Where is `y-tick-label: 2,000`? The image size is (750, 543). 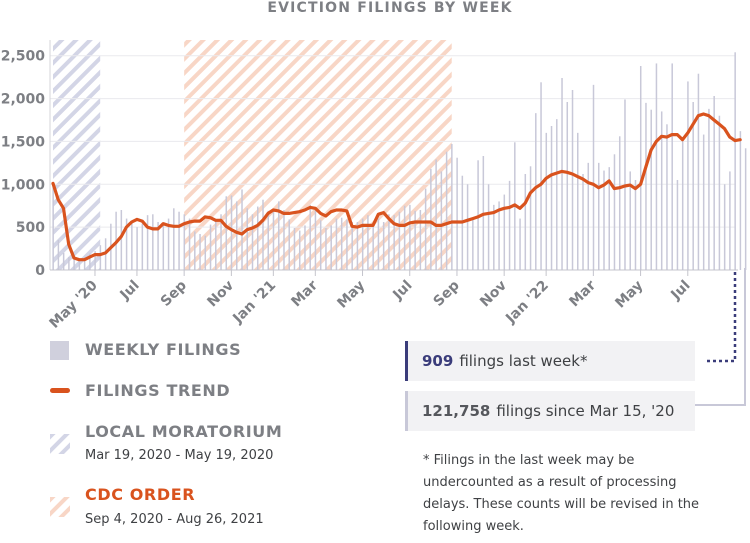 y-tick-label: 2,000 is located at coordinates (23, 100).